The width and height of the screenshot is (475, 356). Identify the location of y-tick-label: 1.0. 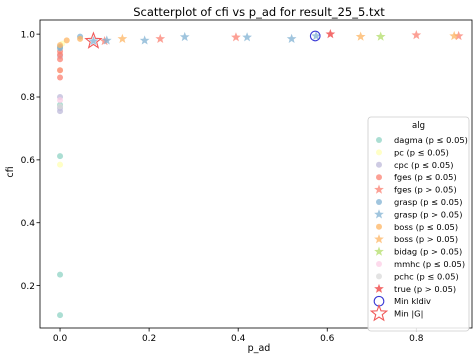
(28, 35).